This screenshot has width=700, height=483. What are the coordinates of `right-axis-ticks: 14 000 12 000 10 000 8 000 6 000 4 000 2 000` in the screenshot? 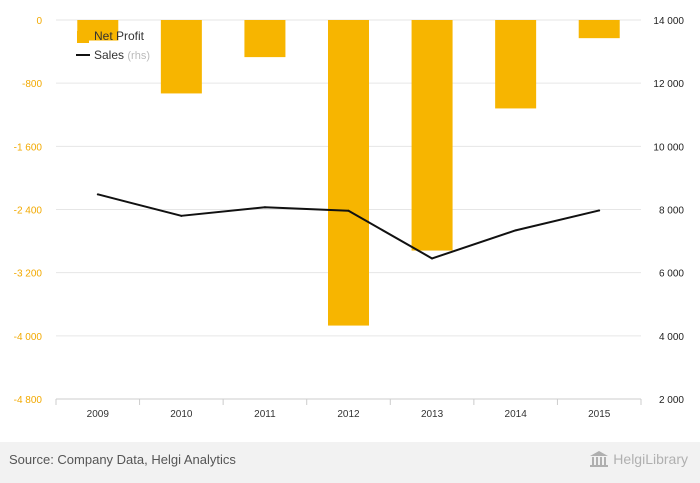 It's located at (668, 211).